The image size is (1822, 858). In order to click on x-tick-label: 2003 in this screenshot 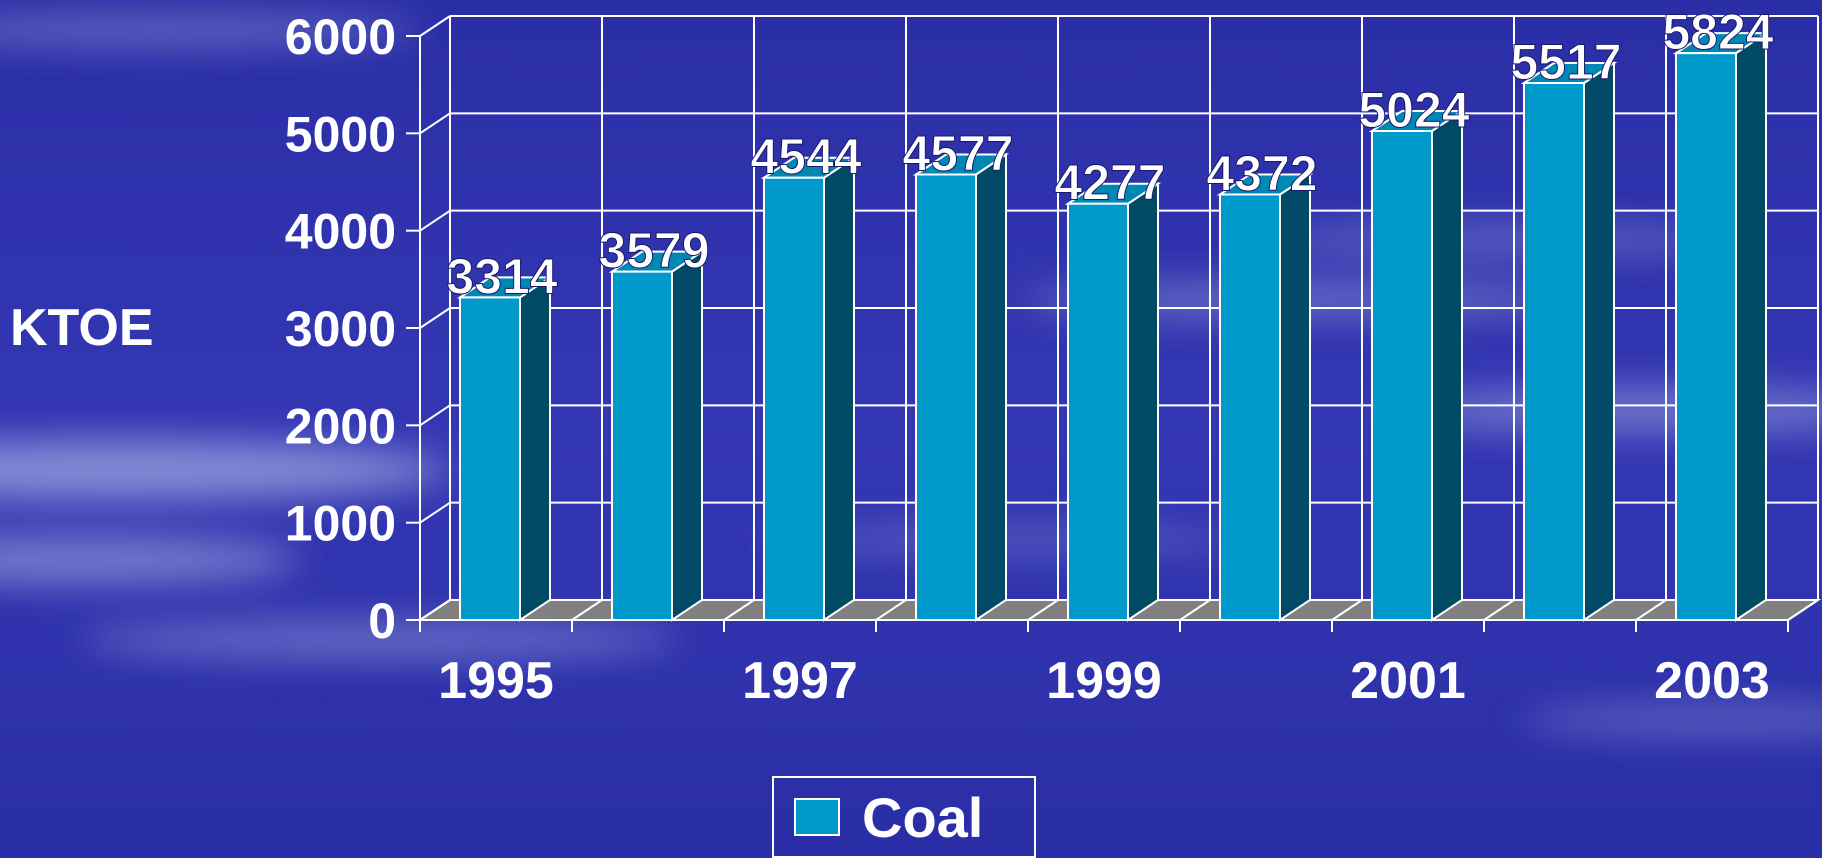, I will do `click(1712, 681)`.